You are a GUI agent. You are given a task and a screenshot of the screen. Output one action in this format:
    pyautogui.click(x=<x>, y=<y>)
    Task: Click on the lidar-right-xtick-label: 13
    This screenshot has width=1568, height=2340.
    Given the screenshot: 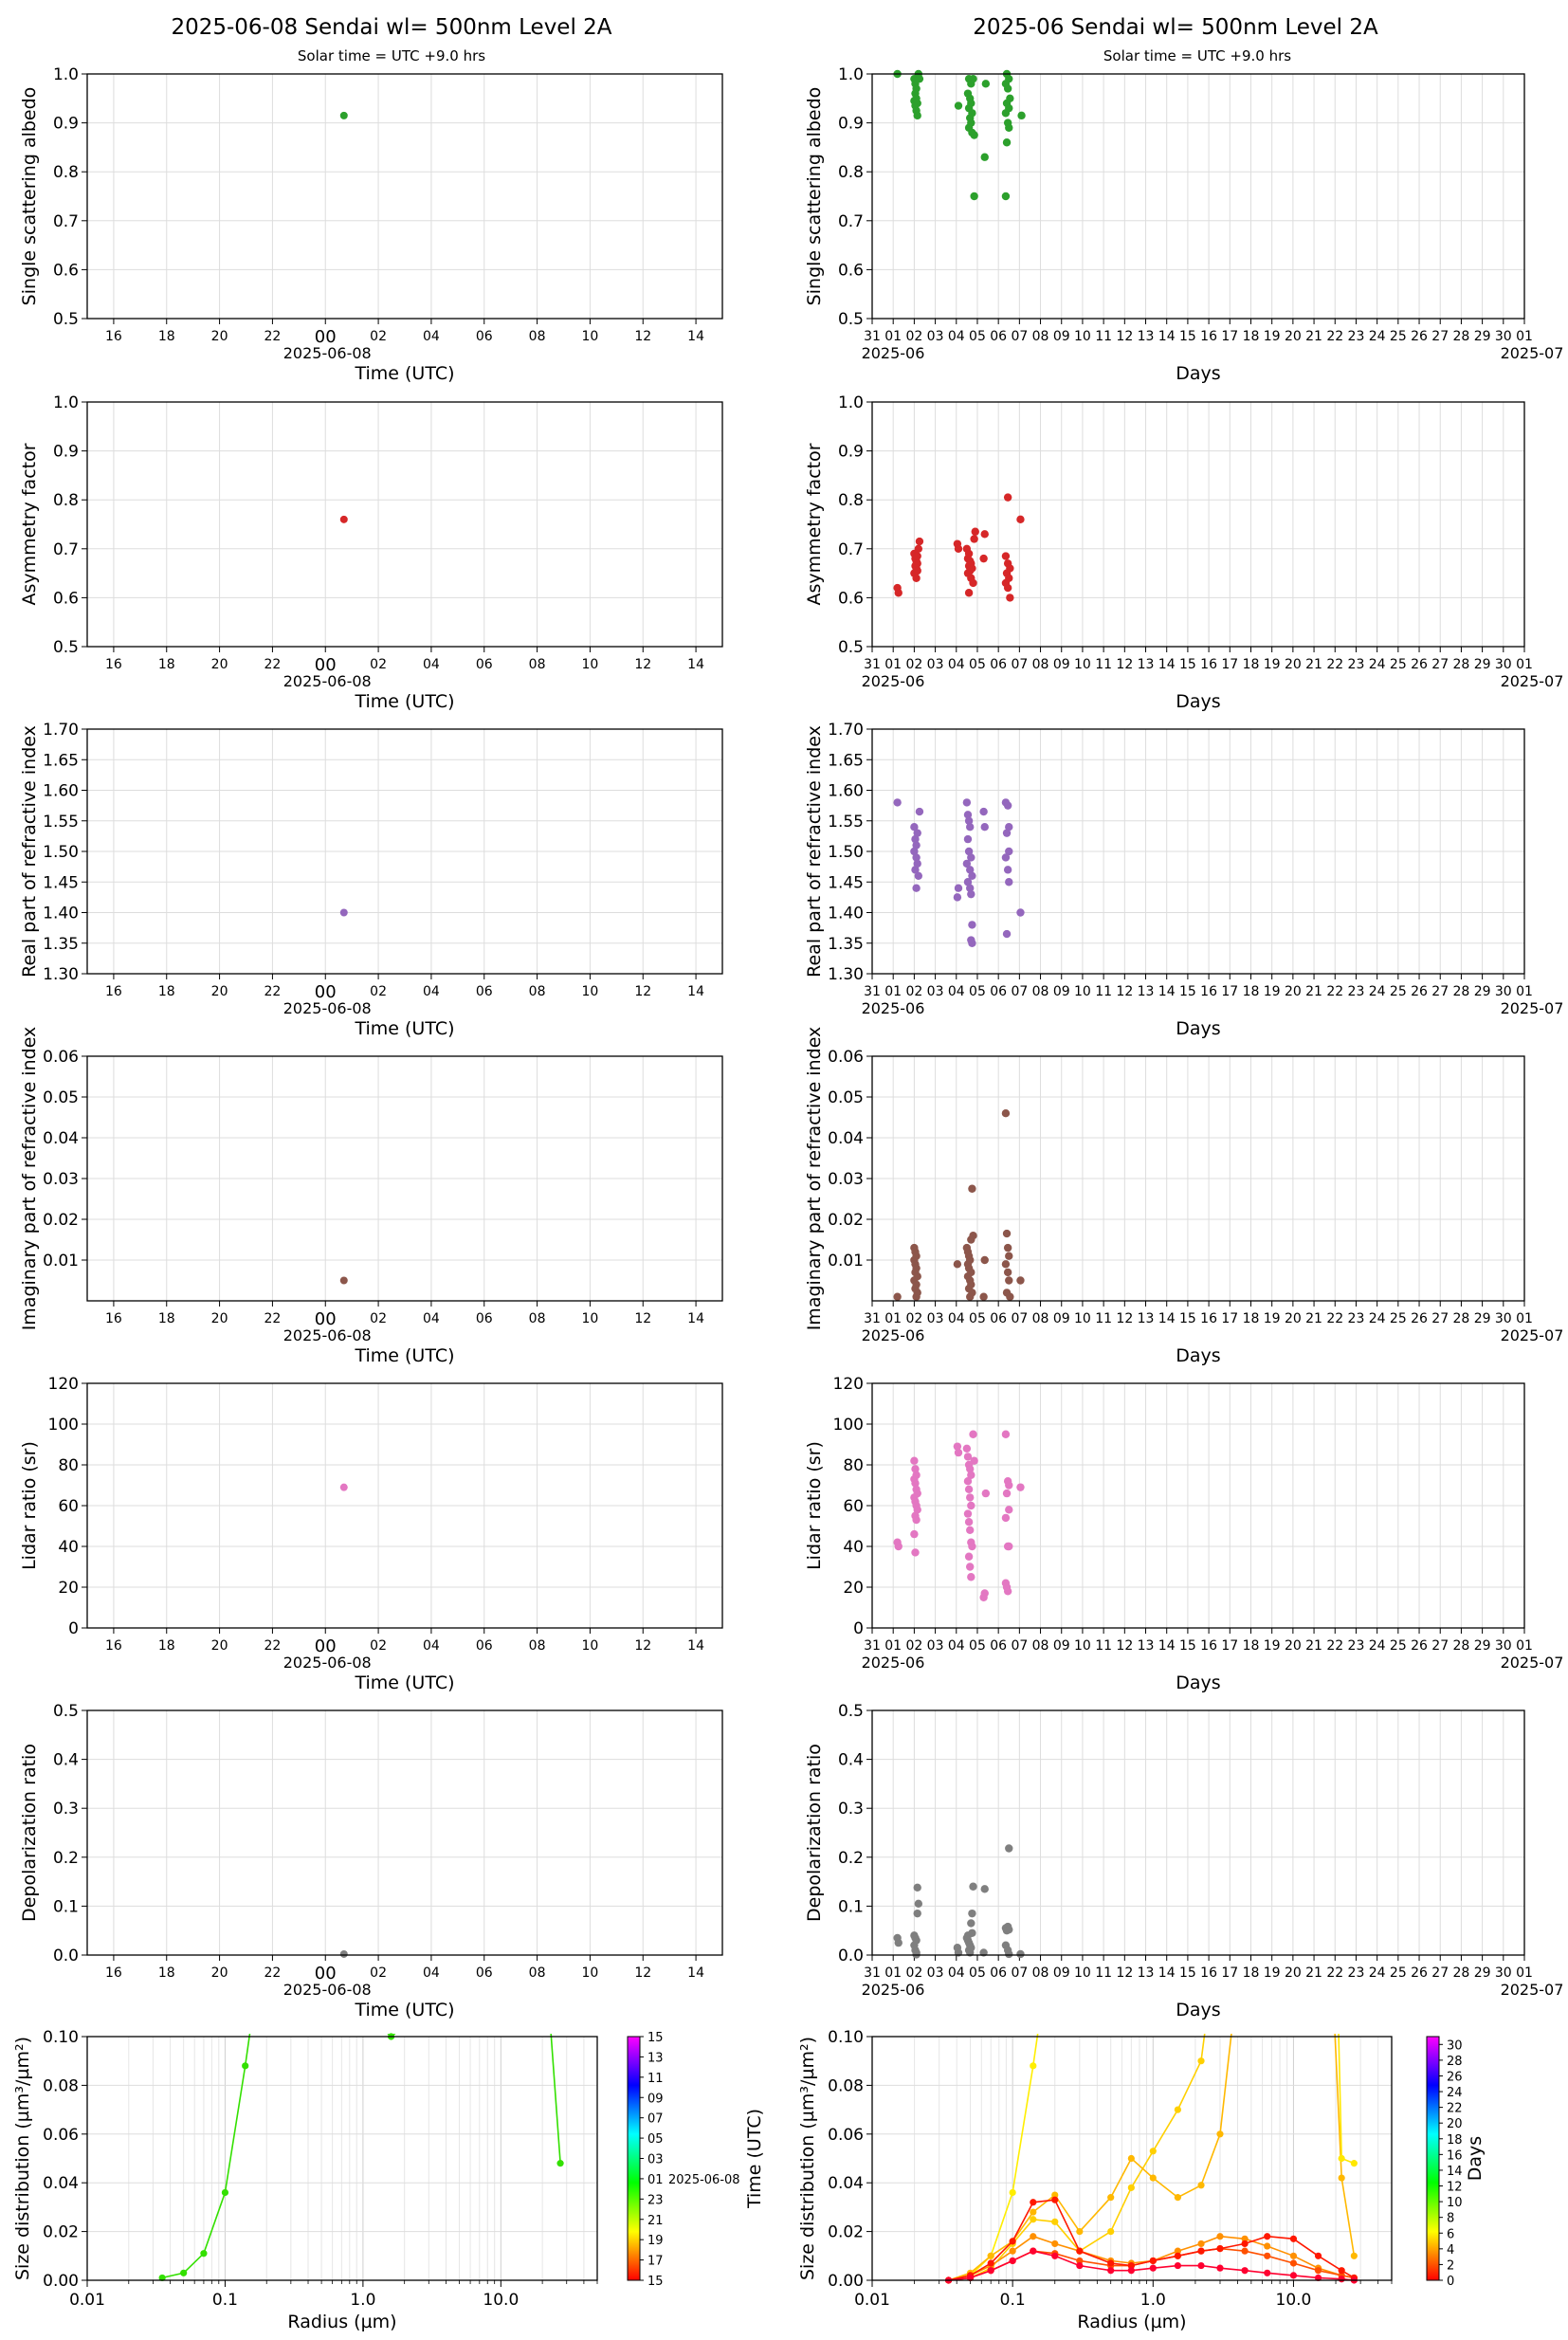 What is the action you would take?
    pyautogui.click(x=1146, y=1646)
    